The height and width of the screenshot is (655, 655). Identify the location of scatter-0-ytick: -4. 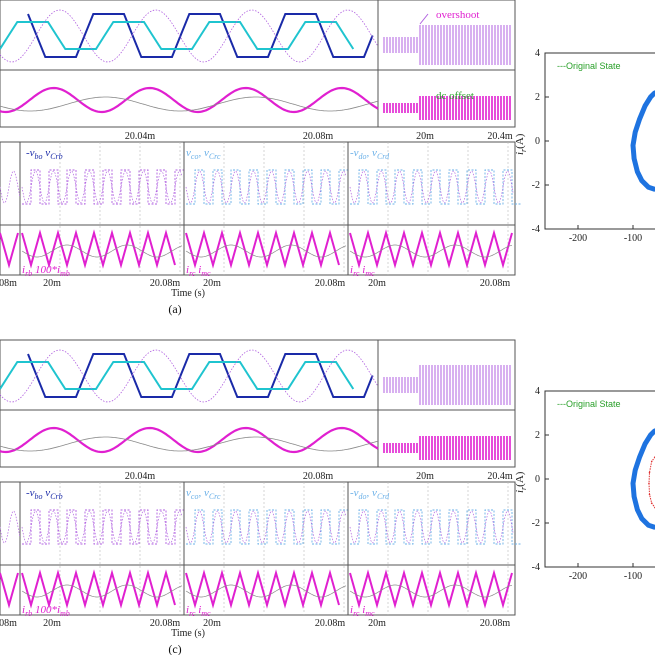
(536, 229).